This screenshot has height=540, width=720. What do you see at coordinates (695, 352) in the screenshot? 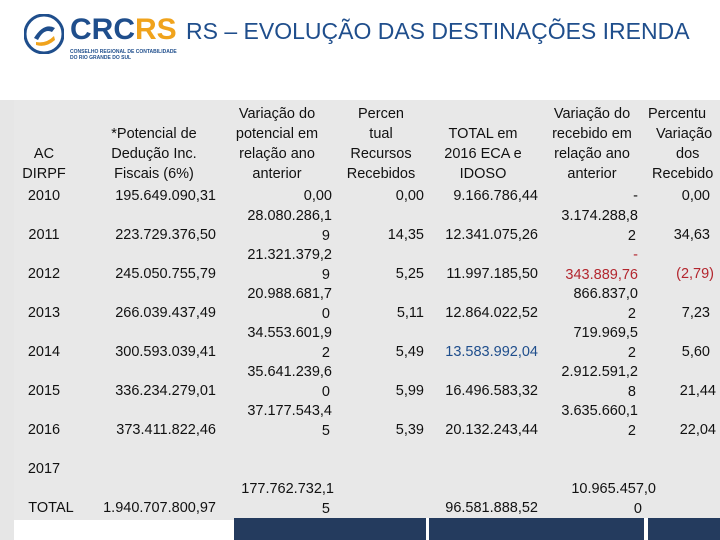
I see `row-2014-perc-variacao: 5,60` at bounding box center [695, 352].